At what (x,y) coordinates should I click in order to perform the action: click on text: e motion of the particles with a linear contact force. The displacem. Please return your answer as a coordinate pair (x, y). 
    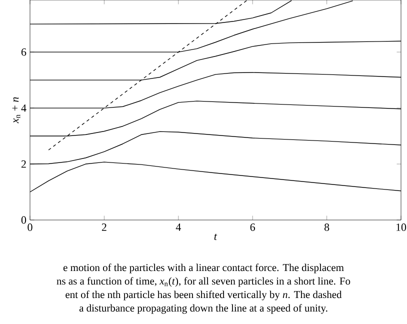
    Looking at the image, I should click on (203, 269).